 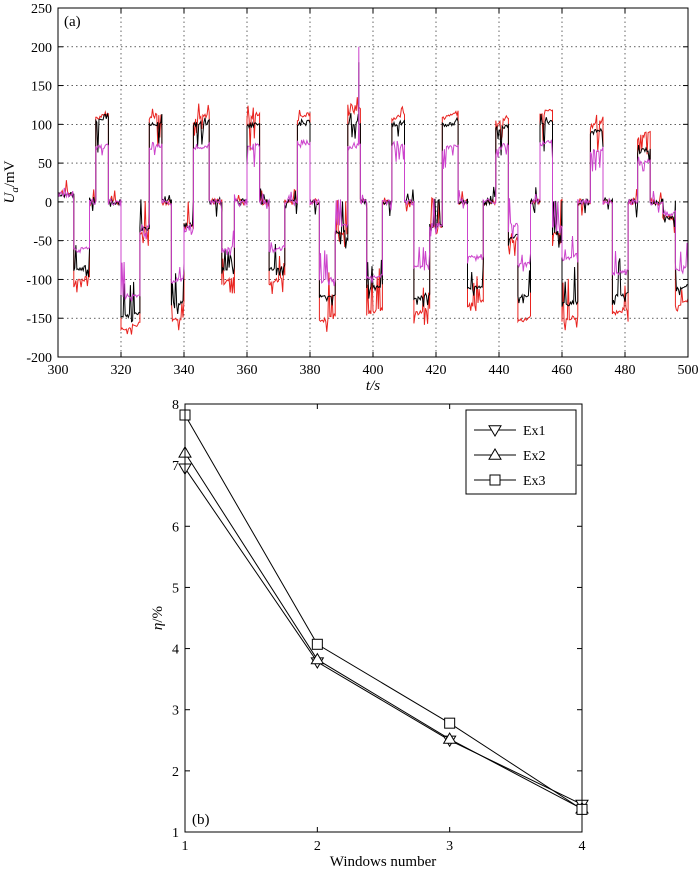 What do you see at coordinates (39, 319) in the screenshot?
I see `y-tick-label: -150` at bounding box center [39, 319].